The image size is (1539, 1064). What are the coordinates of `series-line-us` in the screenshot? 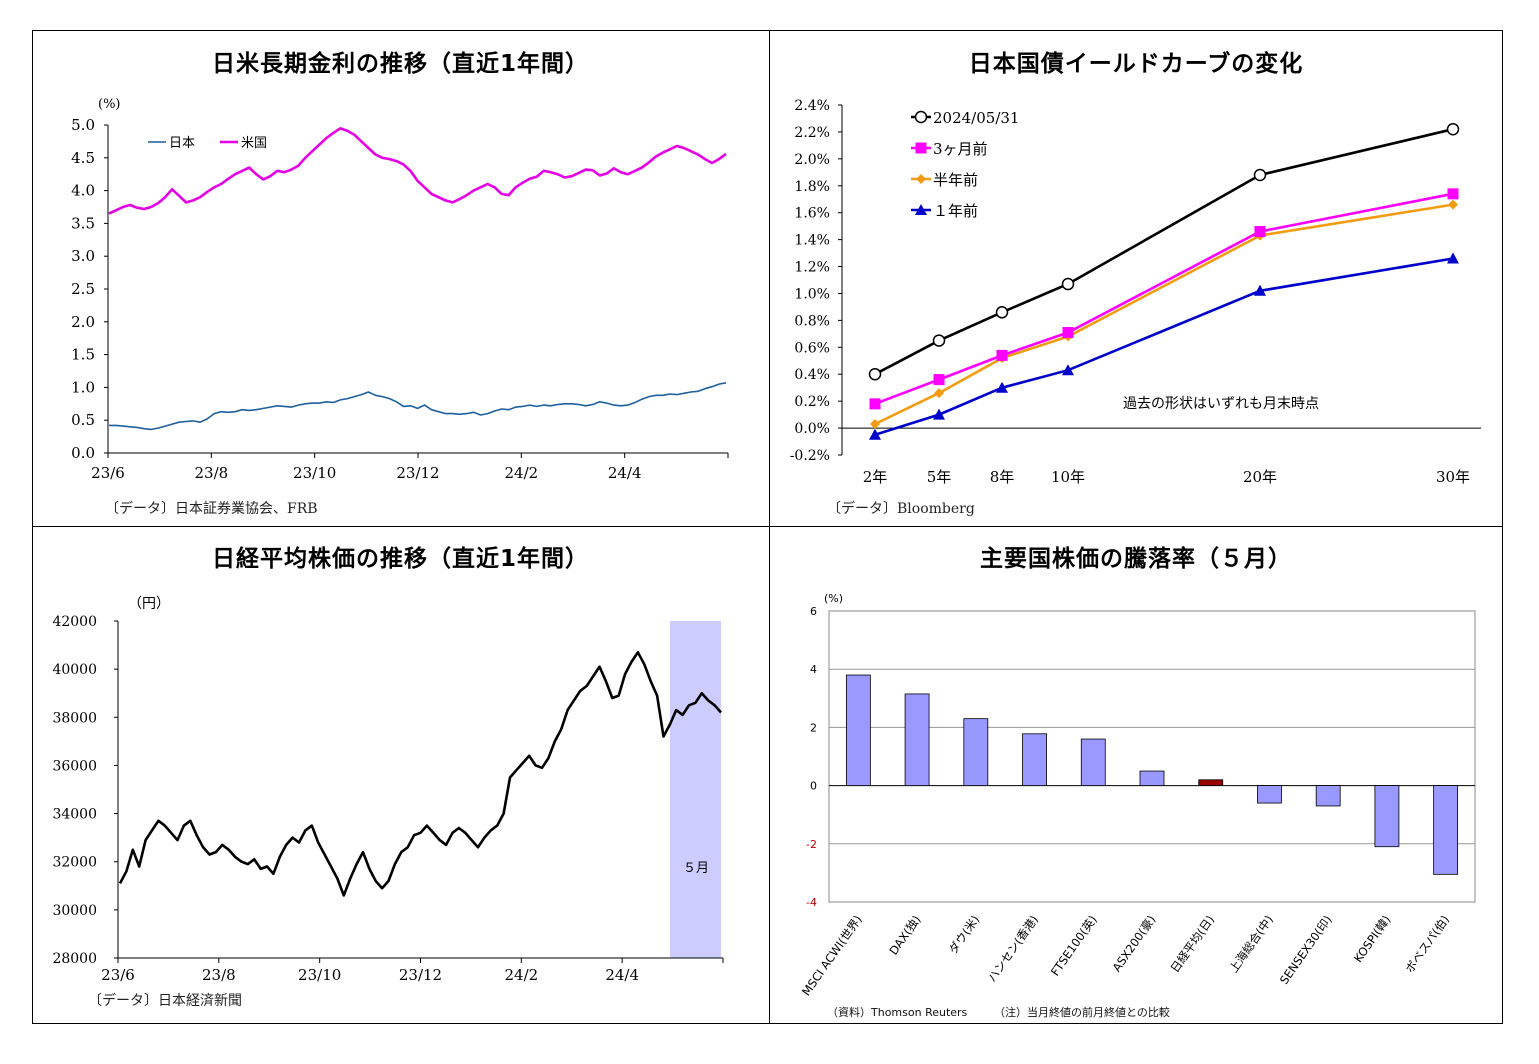 It's located at (417, 171).